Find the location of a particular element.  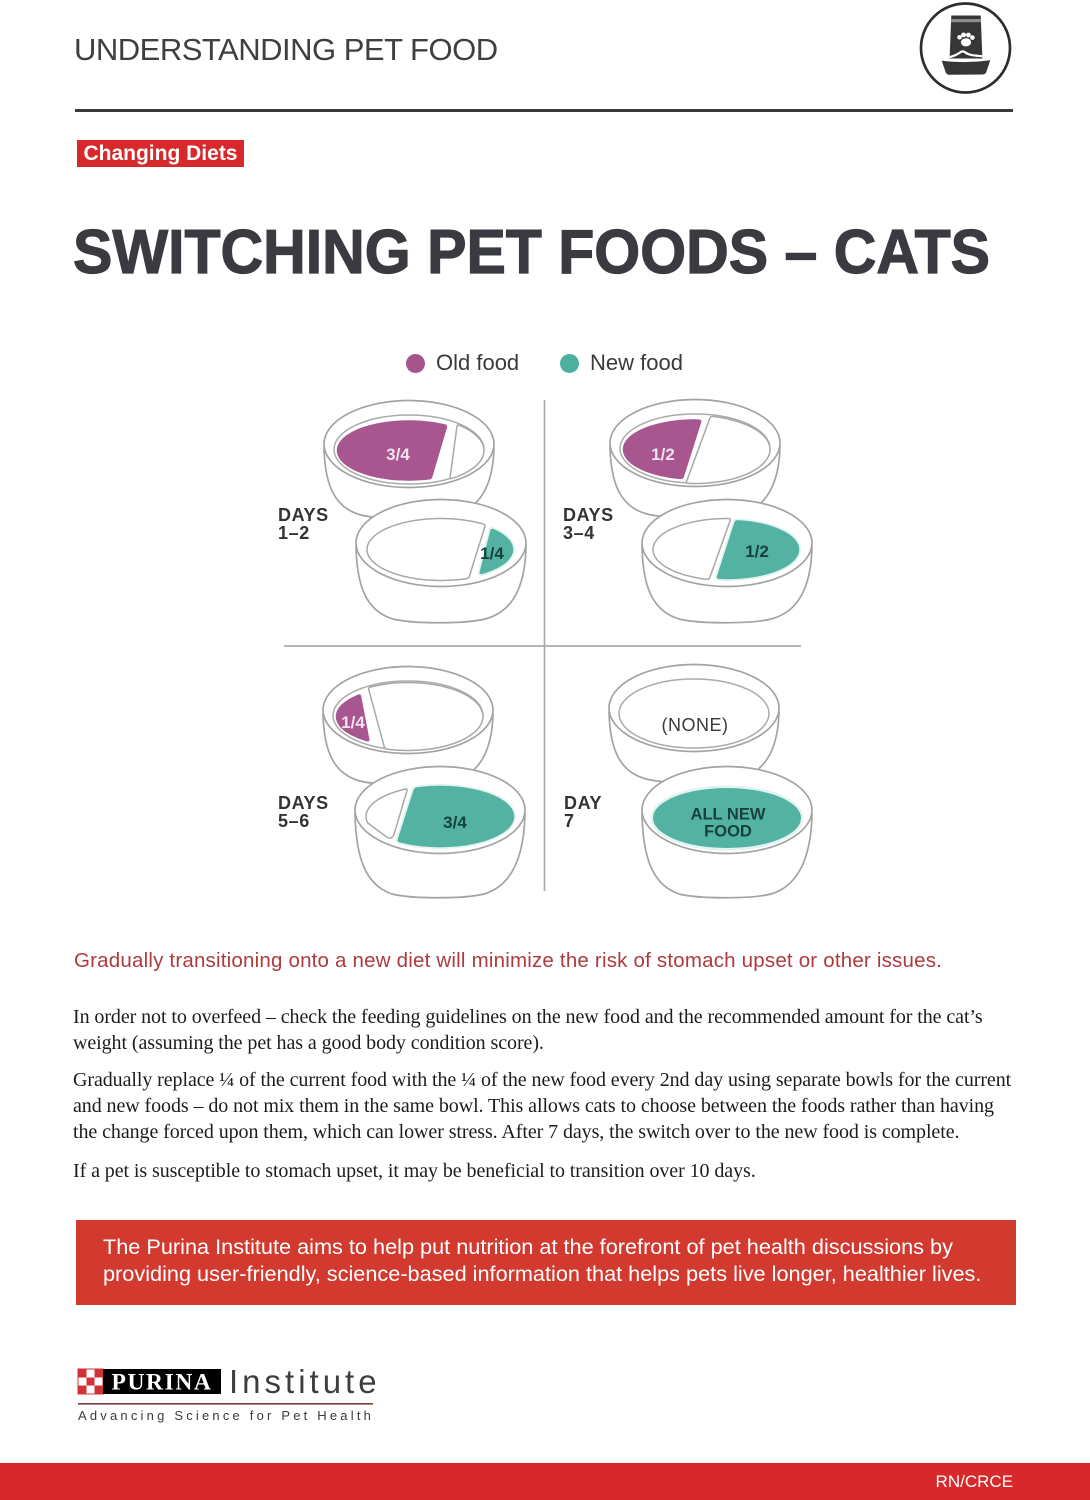

svg-text:Advancing Science for Pet Heal: Advancing Science for Pet Health is located at coordinates (226, 1415).